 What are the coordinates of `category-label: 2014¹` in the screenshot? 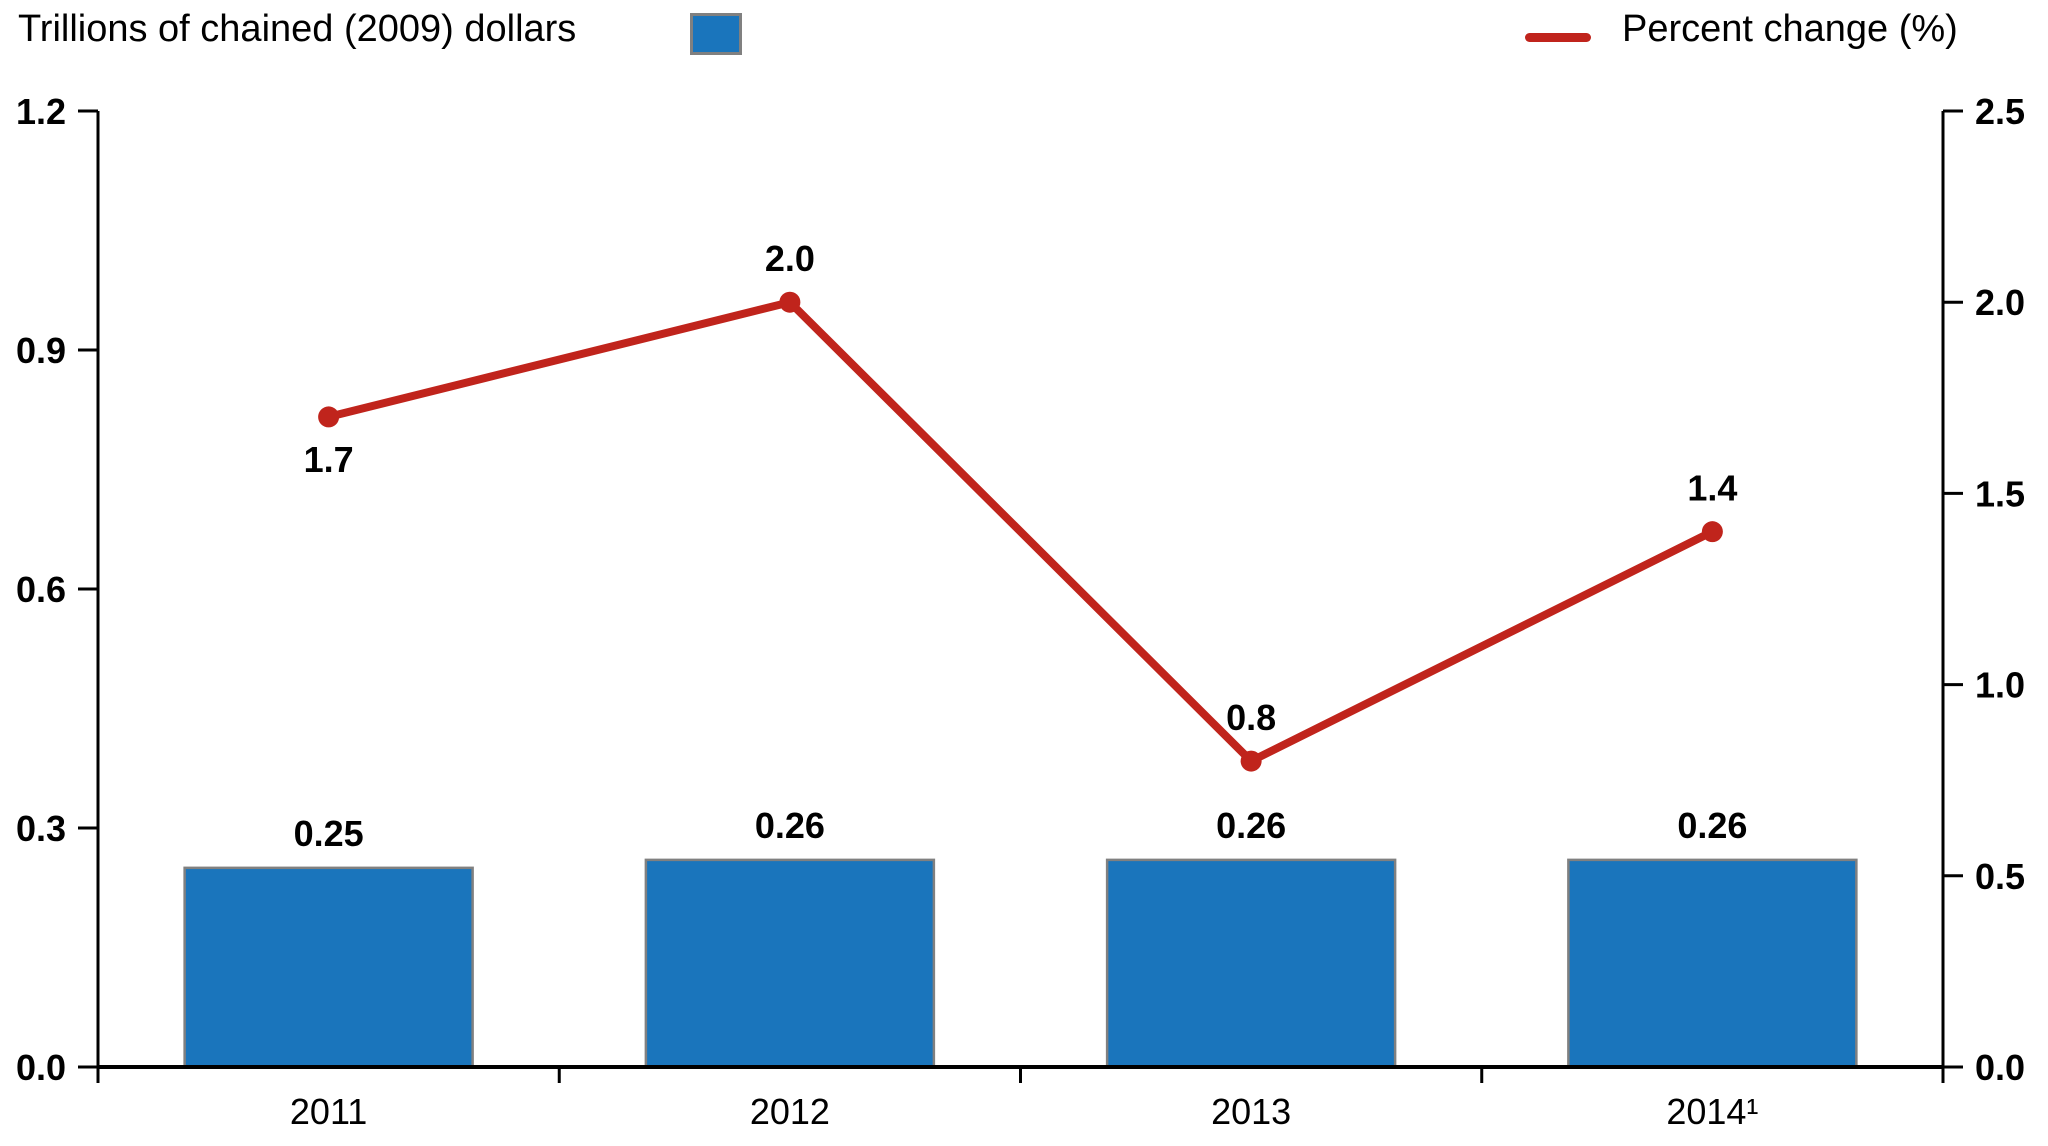 It's located at (1712, 1111).